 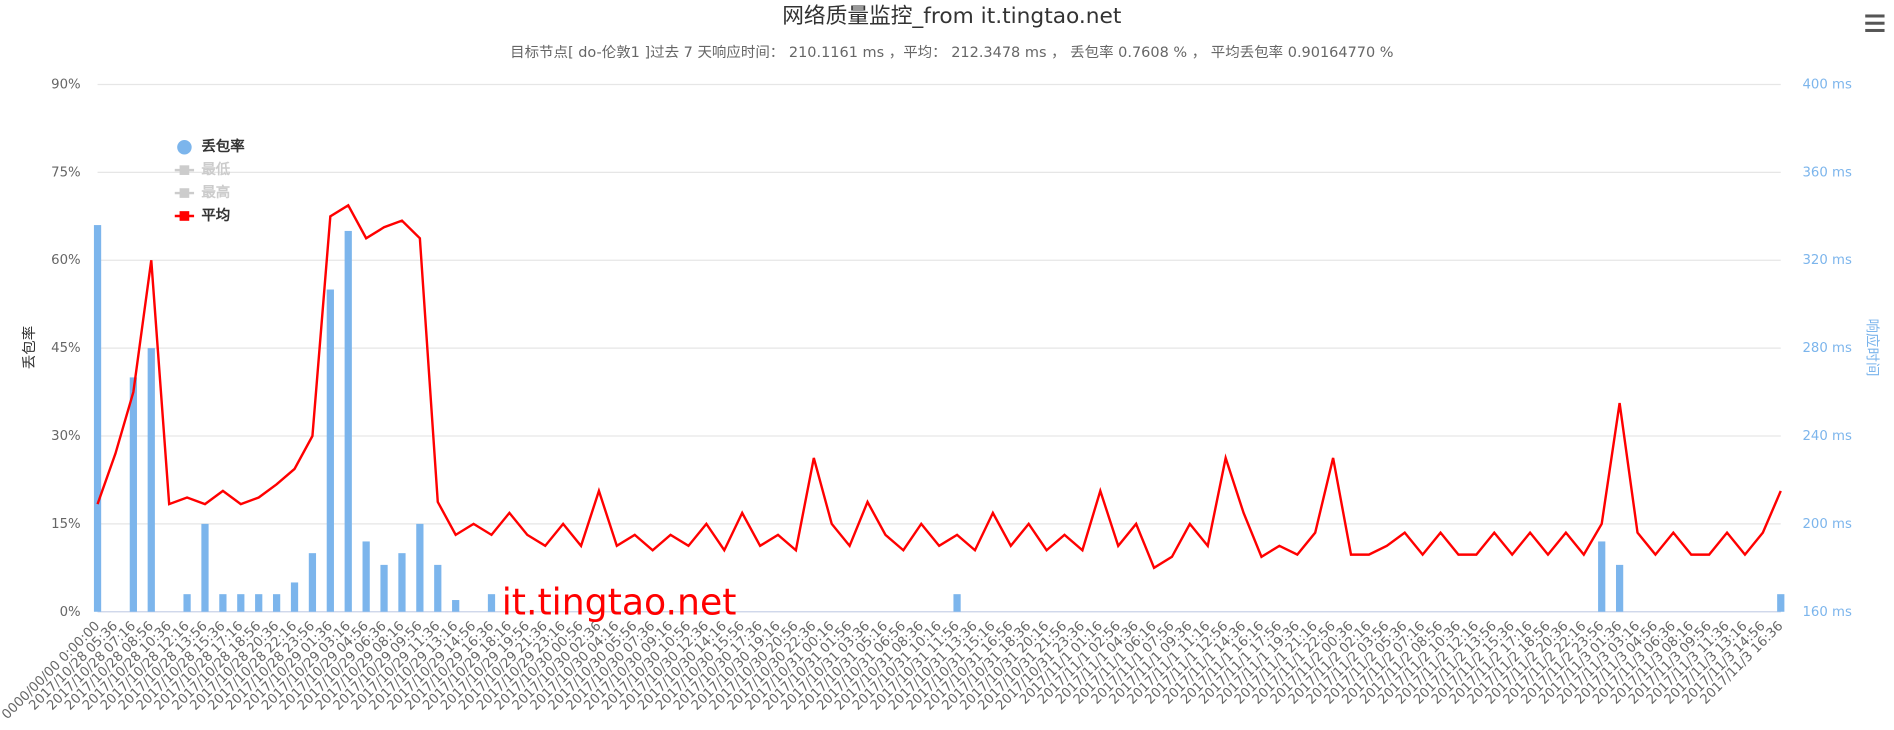 I want to click on legend-label: 平均, so click(x=215, y=215).